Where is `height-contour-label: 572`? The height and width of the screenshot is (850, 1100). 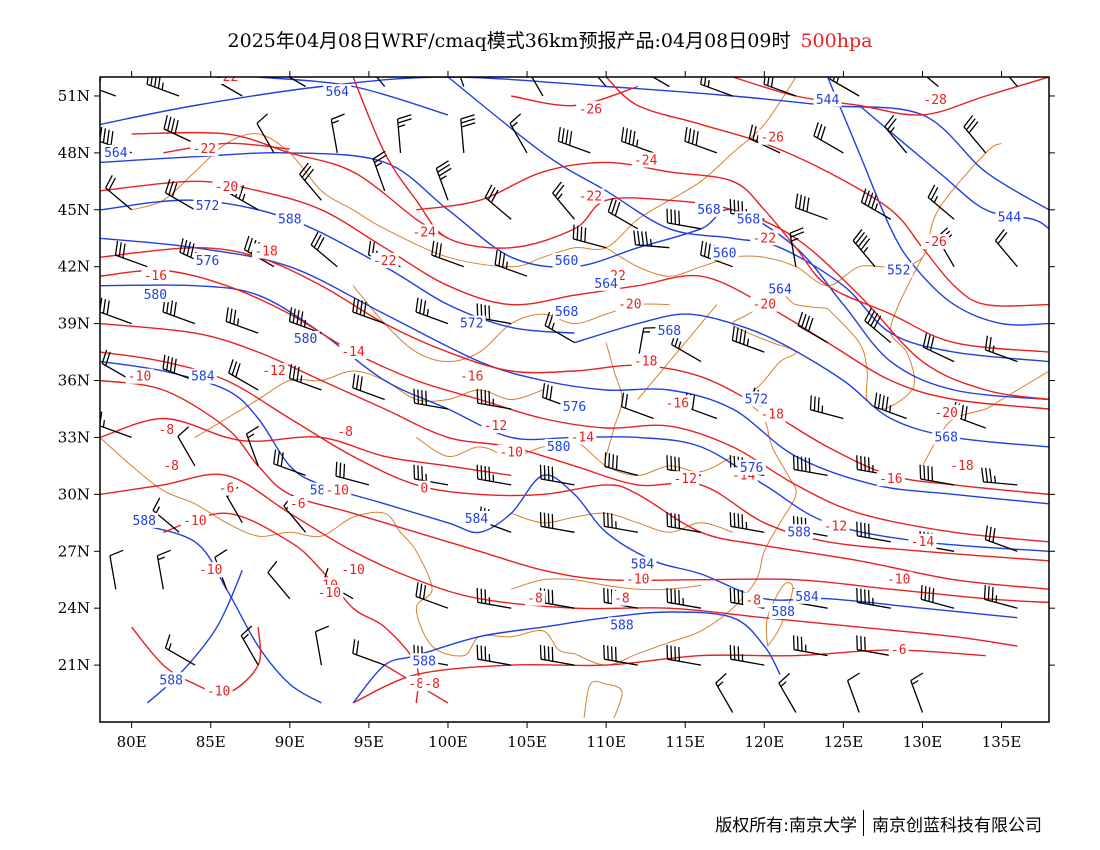 height-contour-label: 572 is located at coordinates (756, 400).